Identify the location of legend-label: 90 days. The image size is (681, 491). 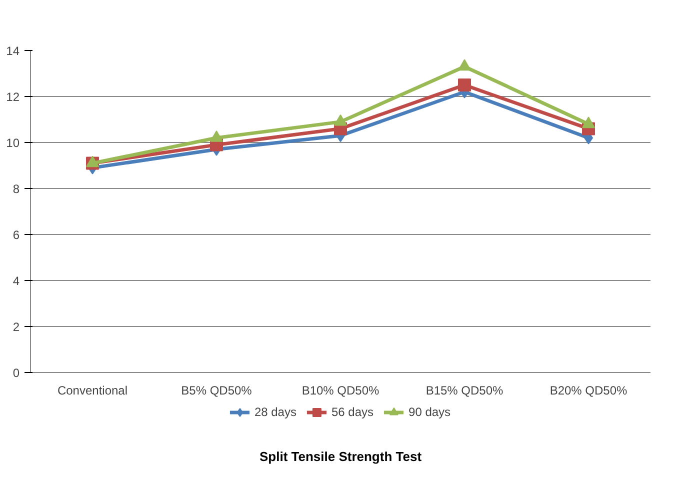
(429, 412).